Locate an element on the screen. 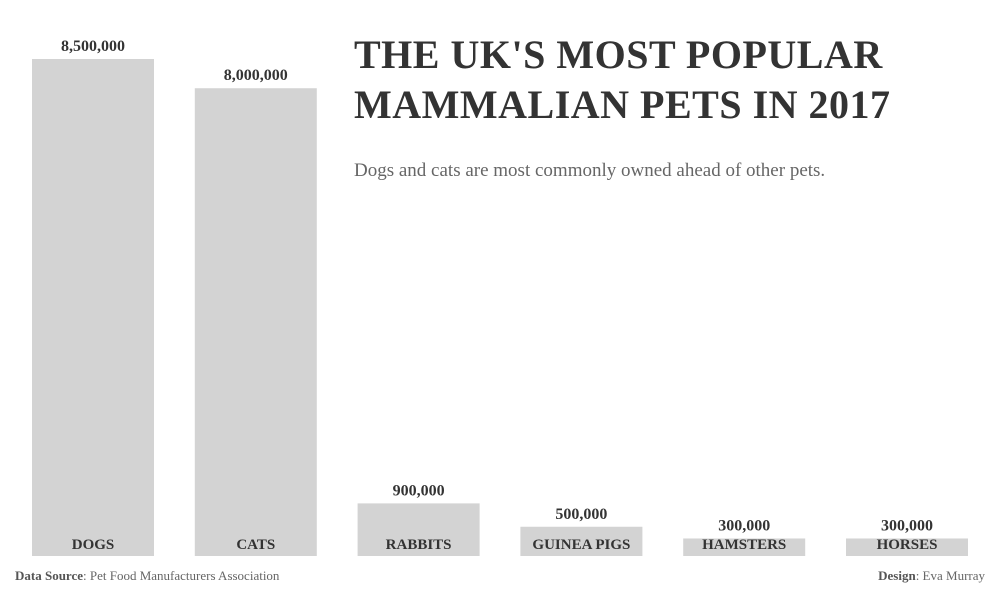 The height and width of the screenshot is (599, 999). design-label: Design is located at coordinates (897, 575).